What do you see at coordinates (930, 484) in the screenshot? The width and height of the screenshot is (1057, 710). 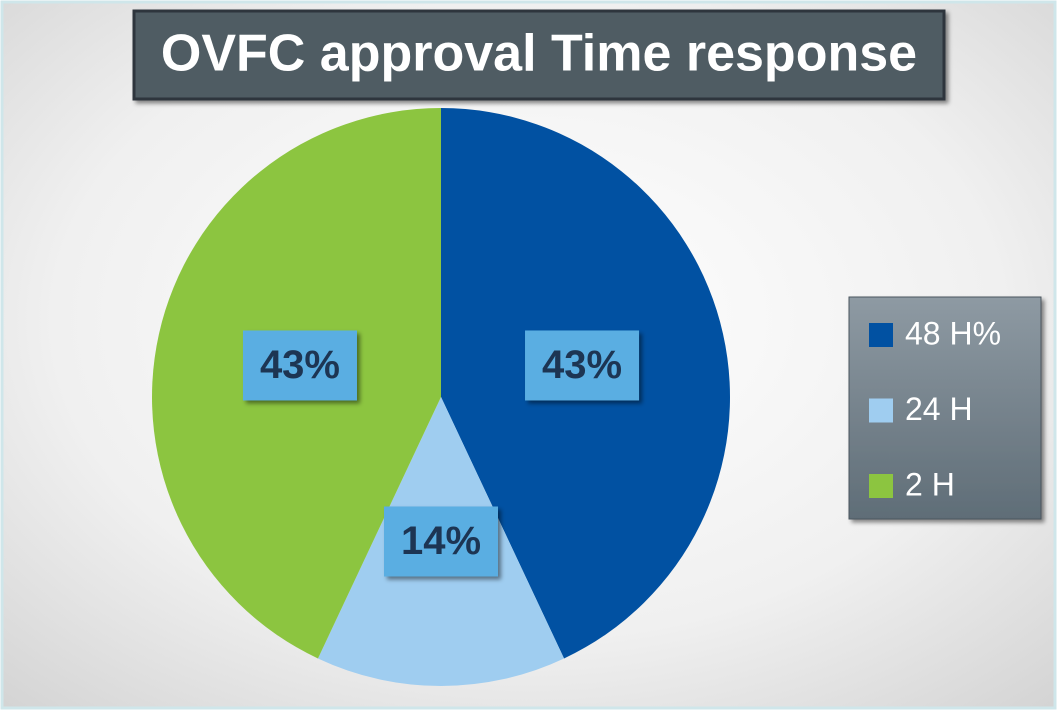 I see `legend-label: 2 H` at bounding box center [930, 484].